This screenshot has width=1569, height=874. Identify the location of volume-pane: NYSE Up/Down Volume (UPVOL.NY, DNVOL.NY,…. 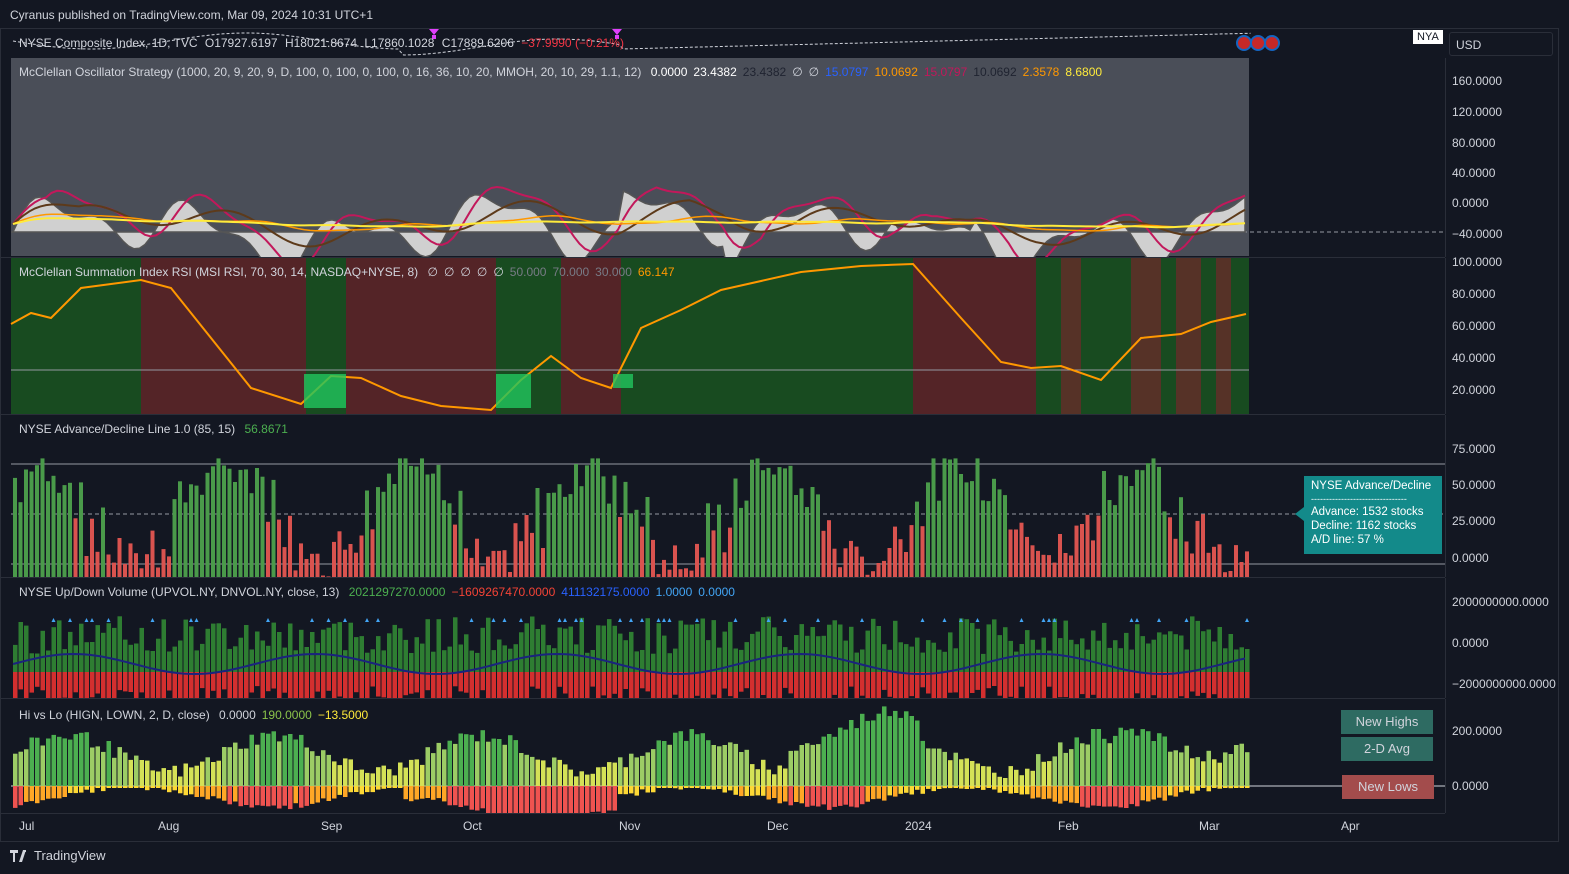
(723, 638).